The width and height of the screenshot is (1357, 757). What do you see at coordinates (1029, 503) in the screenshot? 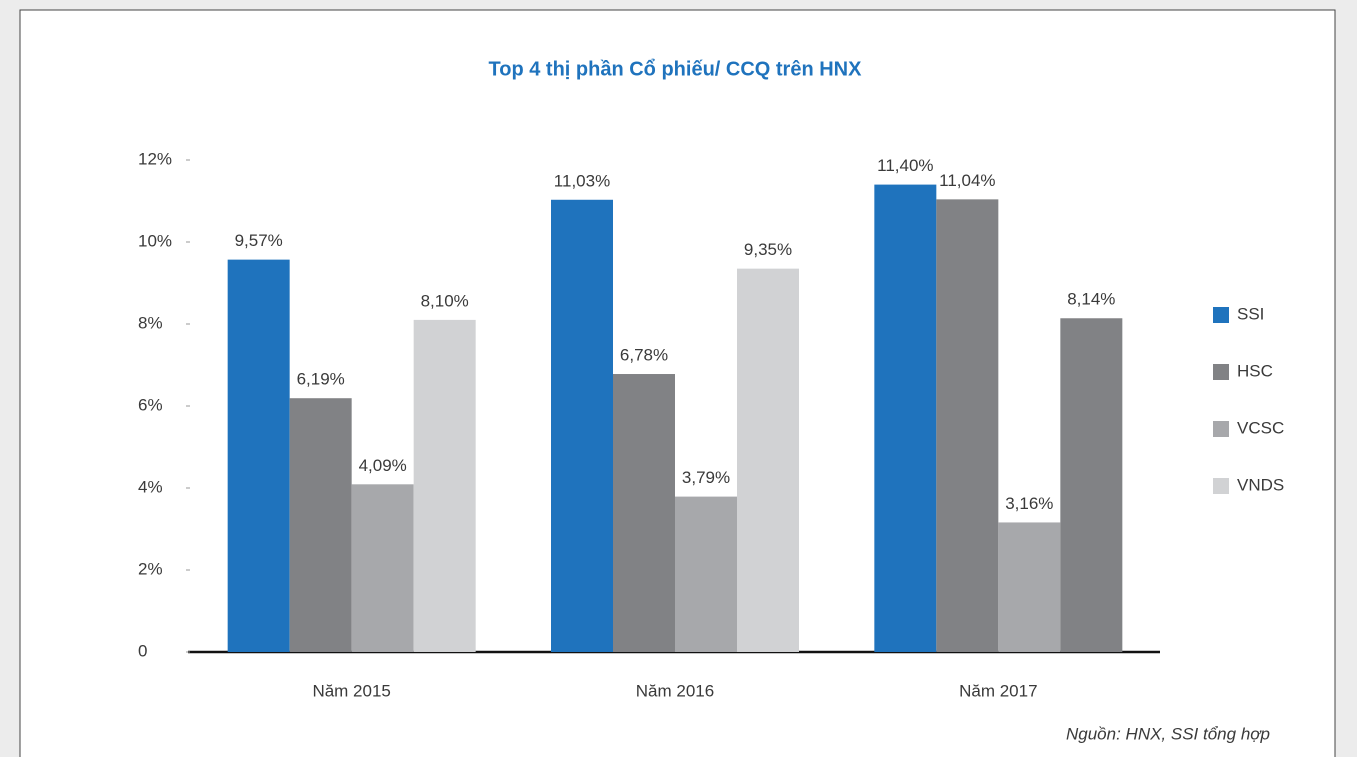
I see `data-label: 3,16%` at bounding box center [1029, 503].